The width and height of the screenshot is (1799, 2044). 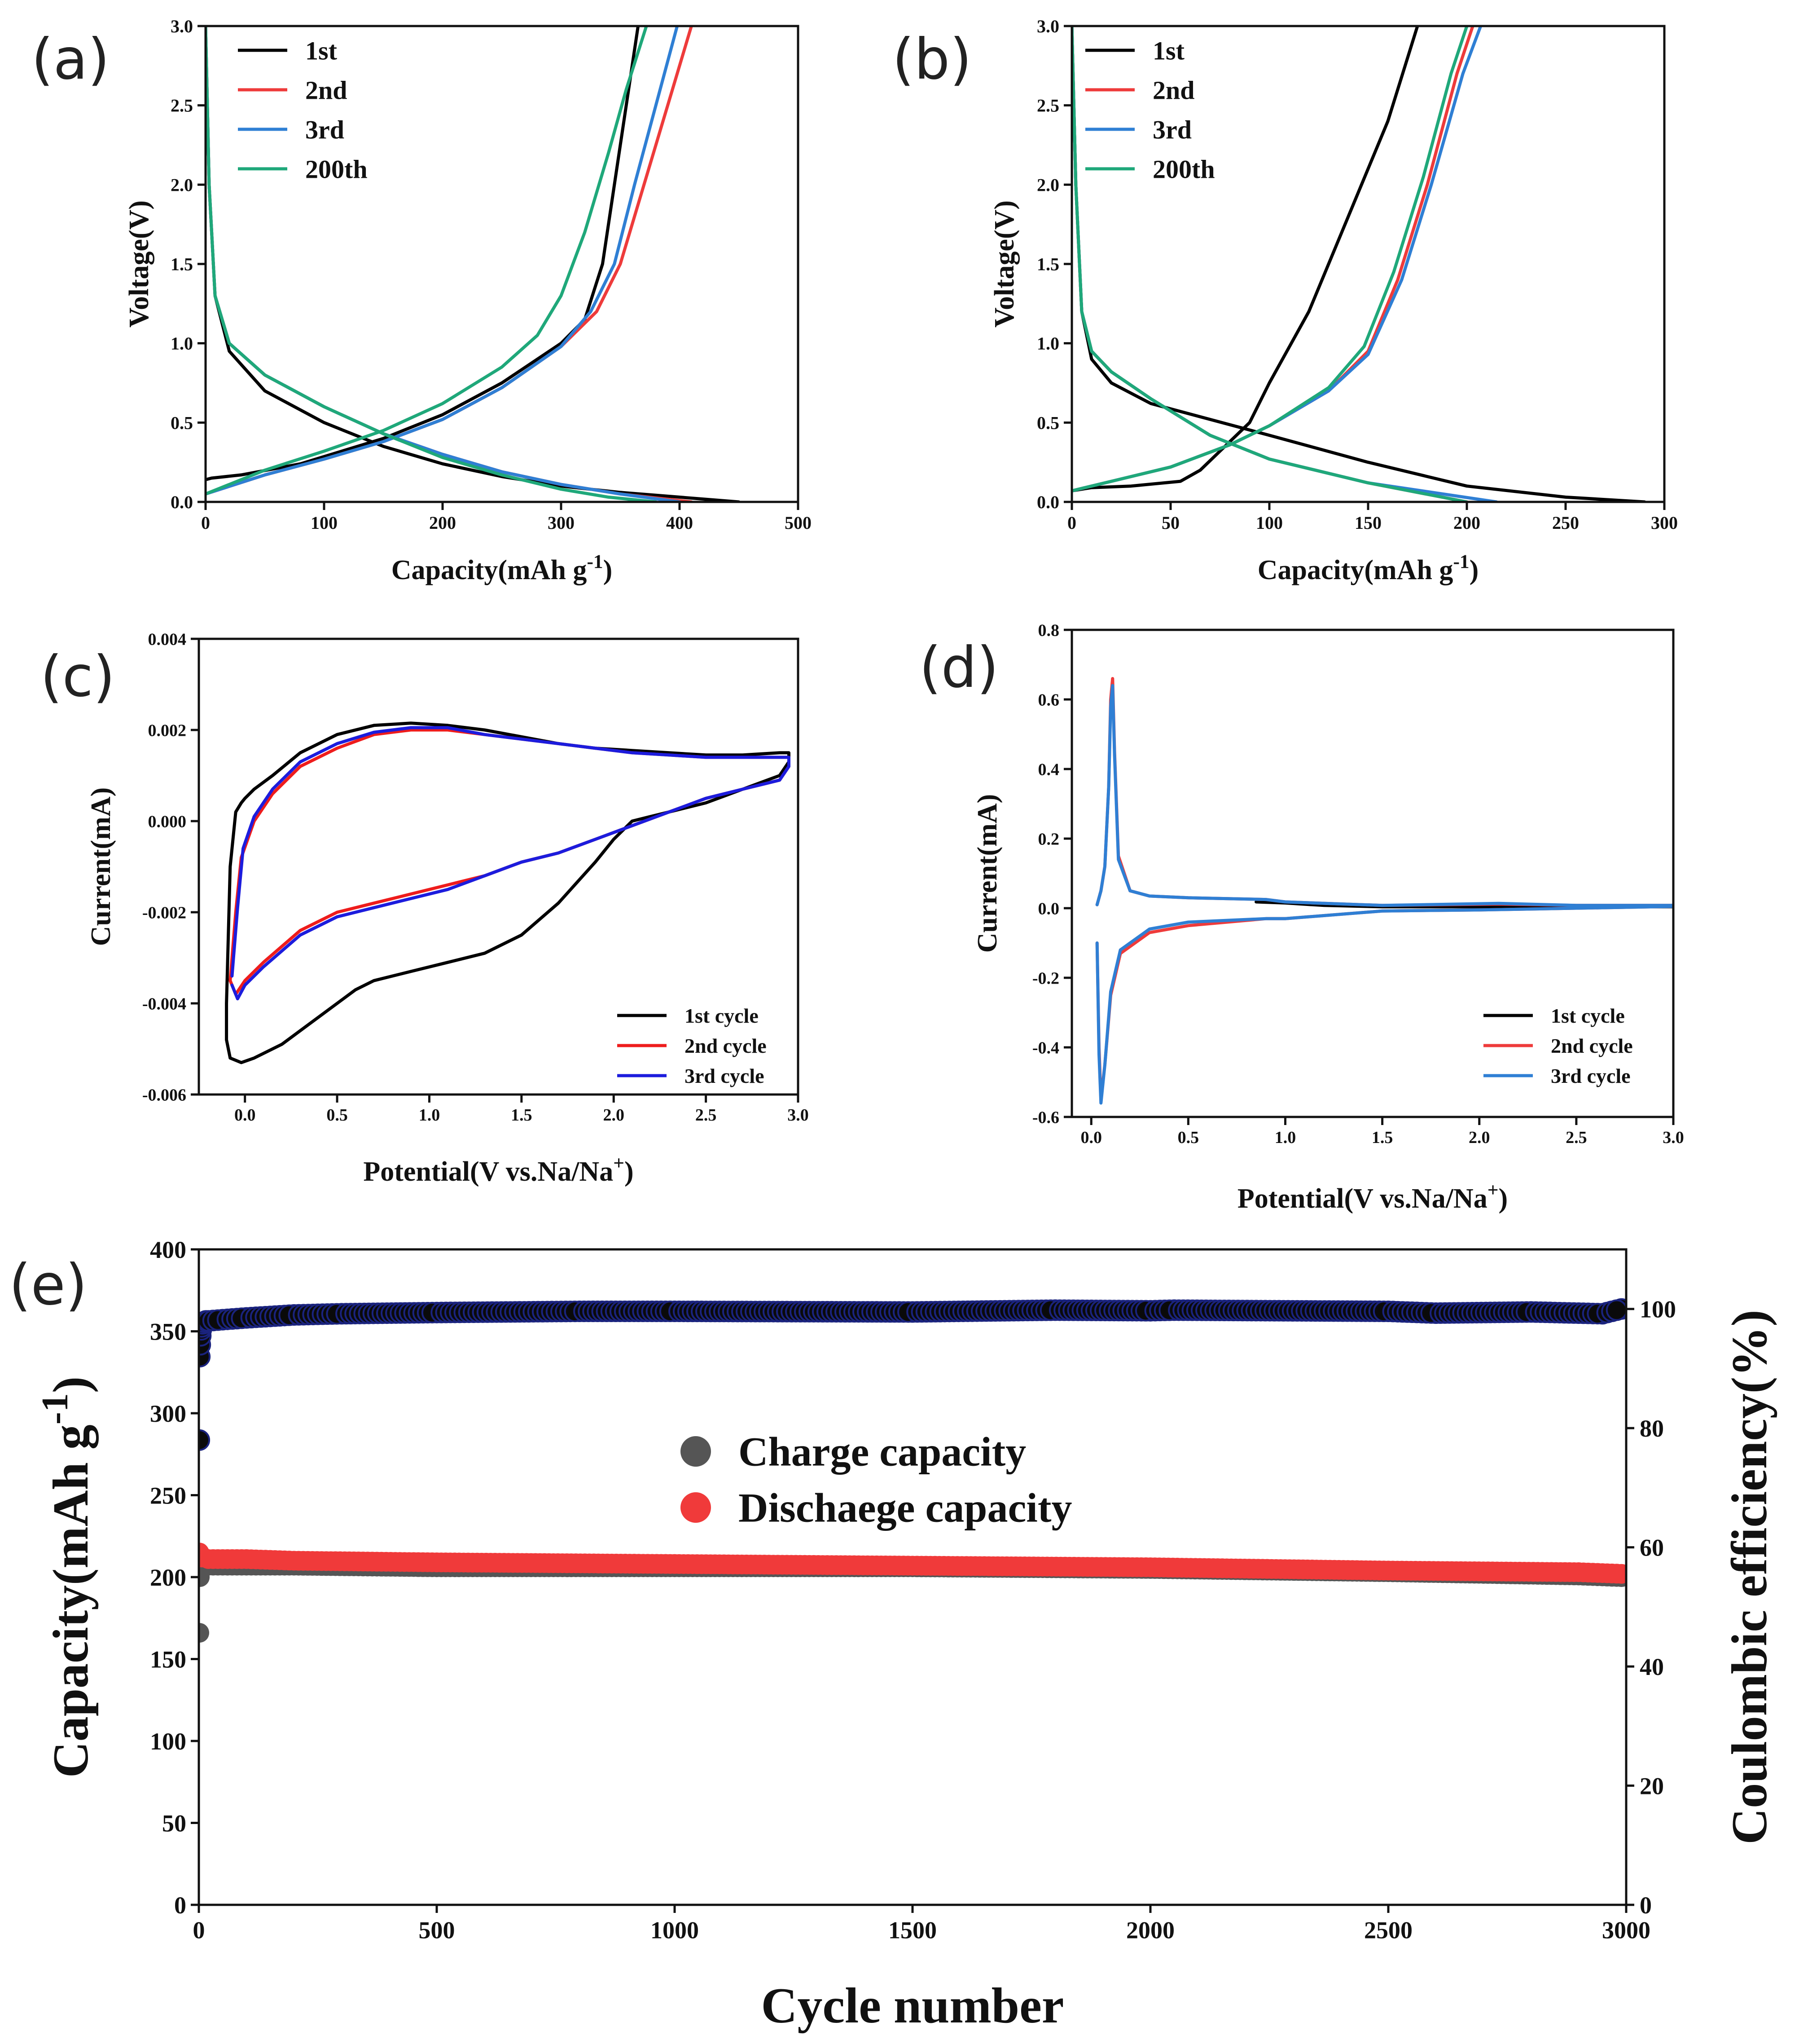 What do you see at coordinates (1048, 423) in the screenshot?
I see `y-tick-label: 0.5` at bounding box center [1048, 423].